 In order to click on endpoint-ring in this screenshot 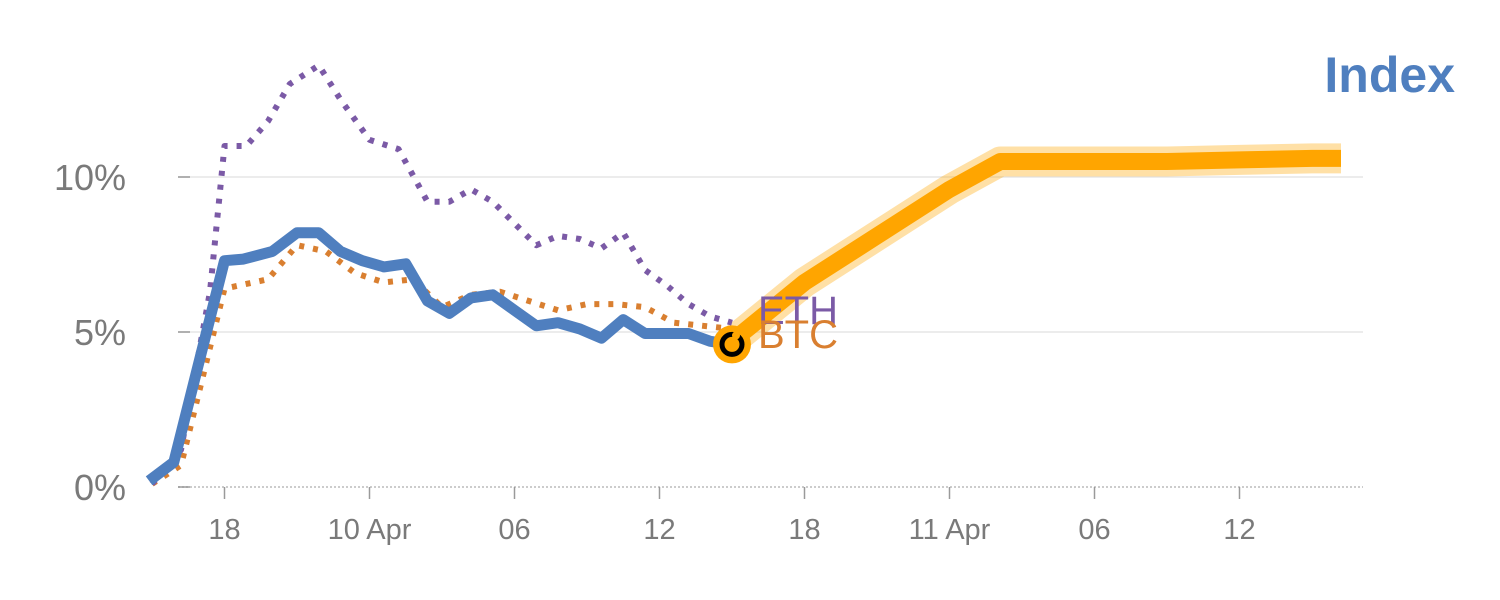, I will do `click(732, 344)`.